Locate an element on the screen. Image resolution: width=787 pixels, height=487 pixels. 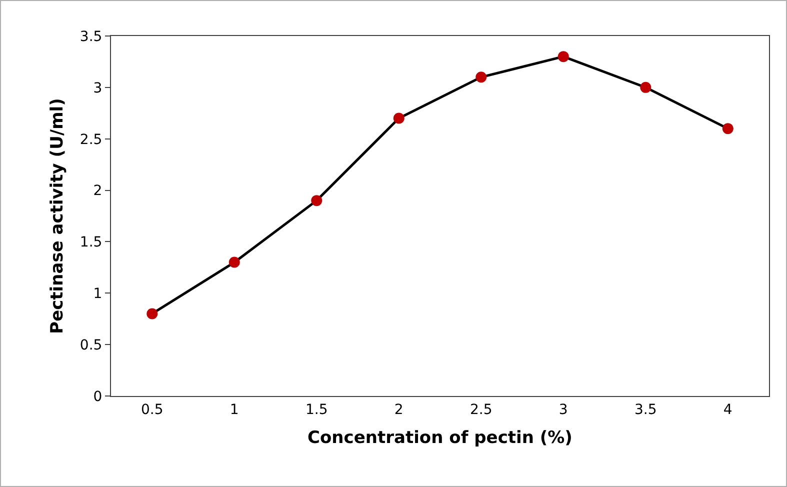
x-tick-label: 0.5 is located at coordinates (152, 410).